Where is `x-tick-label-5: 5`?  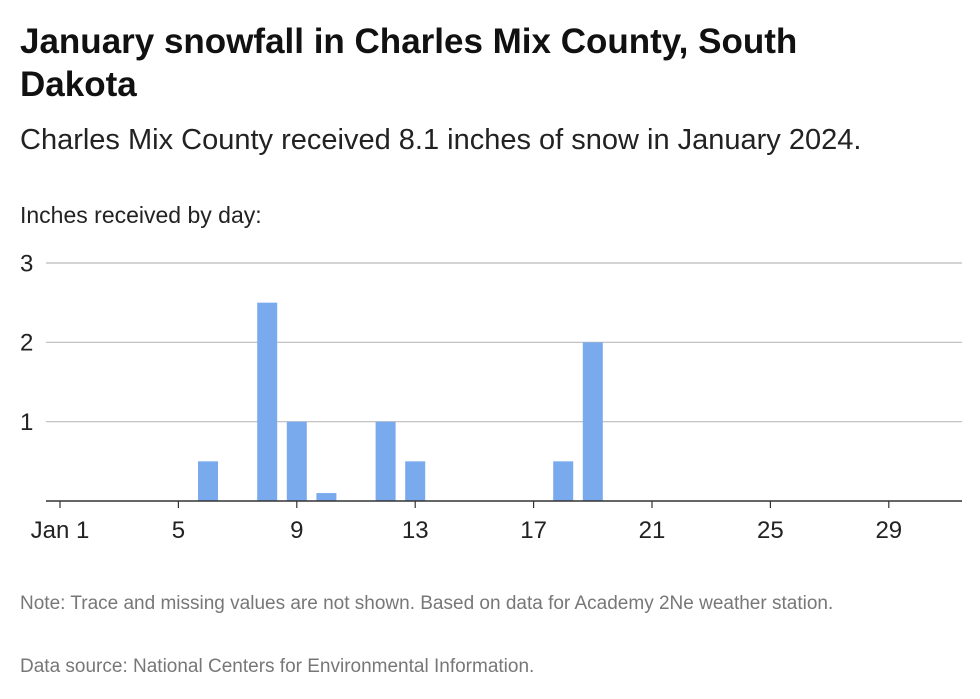 x-tick-label-5: 5 is located at coordinates (178, 530).